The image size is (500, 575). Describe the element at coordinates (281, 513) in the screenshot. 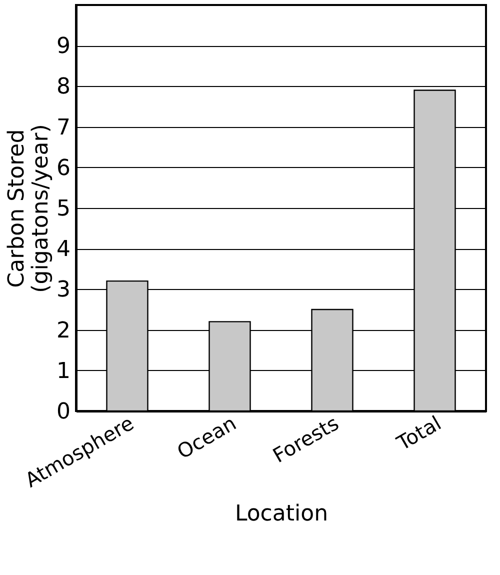

I see `x-axis-title: Location` at that location.